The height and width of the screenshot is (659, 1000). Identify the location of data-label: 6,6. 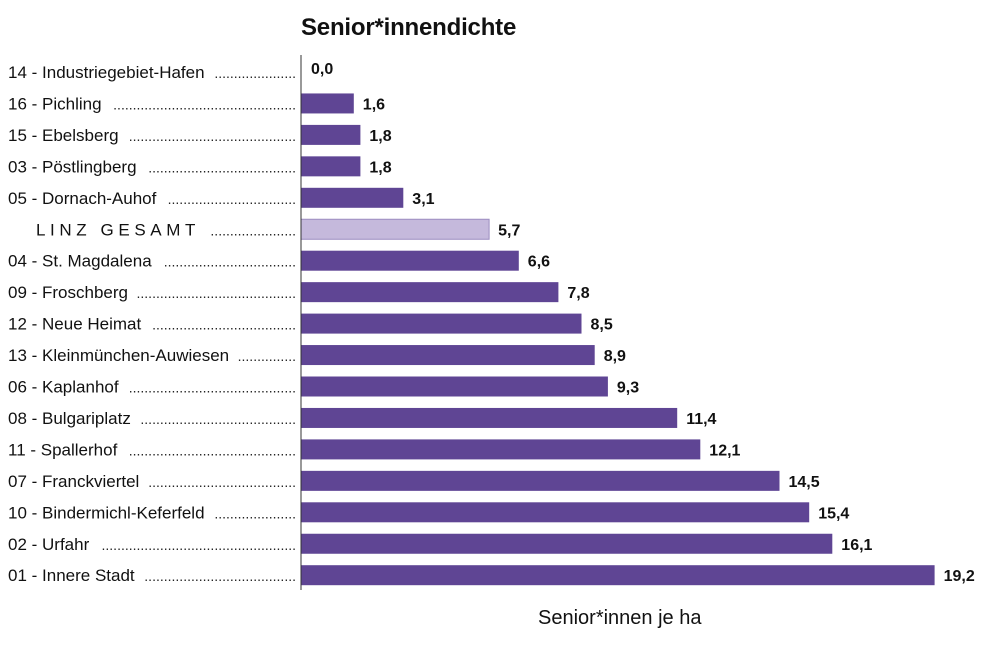
(539, 262).